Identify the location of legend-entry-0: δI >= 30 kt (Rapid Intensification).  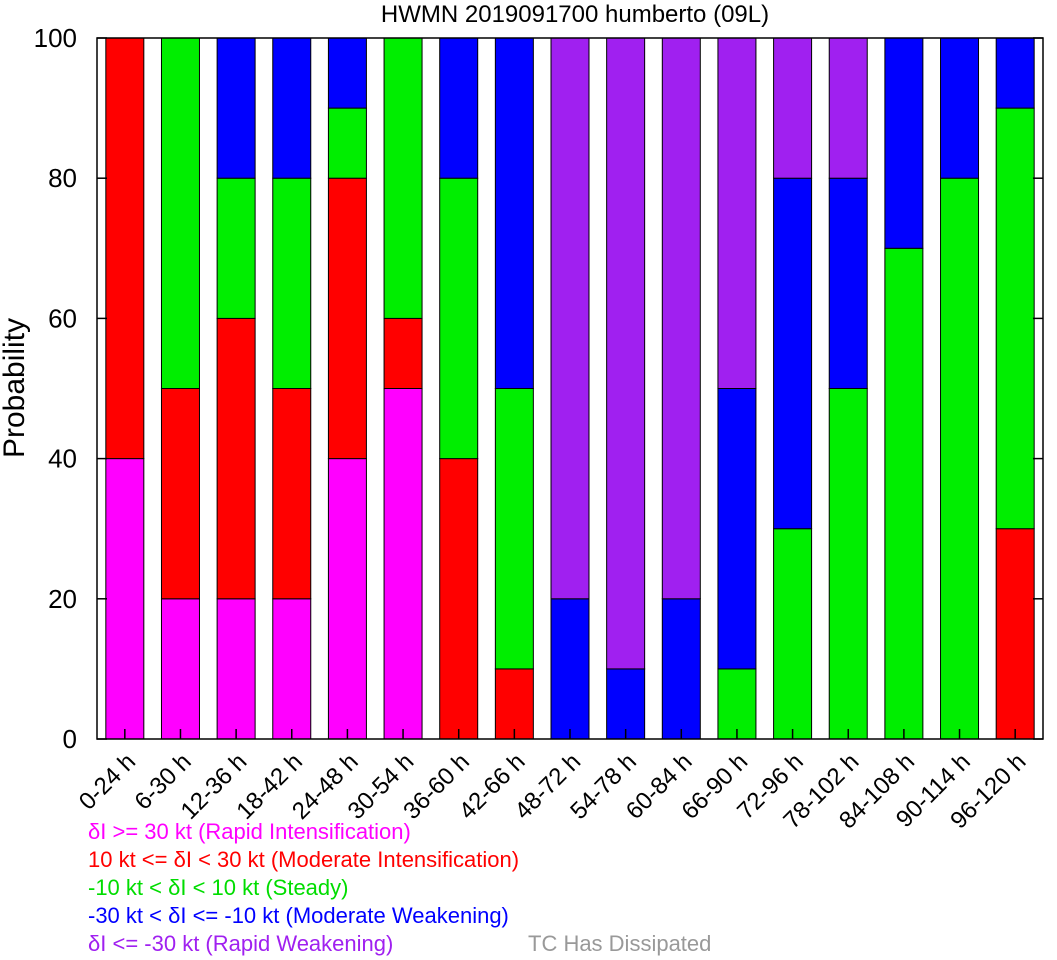
(249, 831).